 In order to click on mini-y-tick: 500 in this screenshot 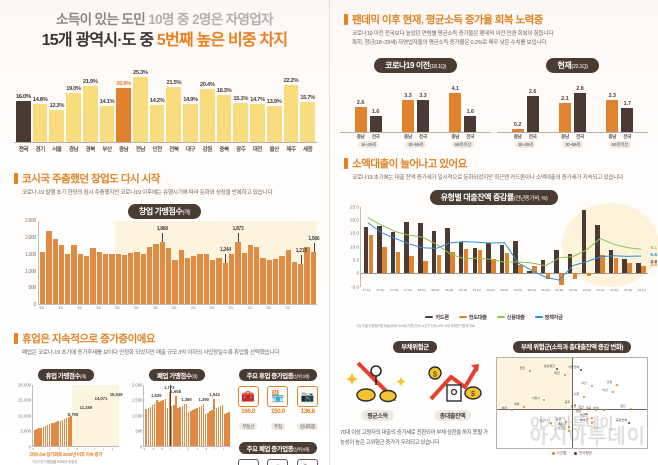, I will do `click(139, 431)`.